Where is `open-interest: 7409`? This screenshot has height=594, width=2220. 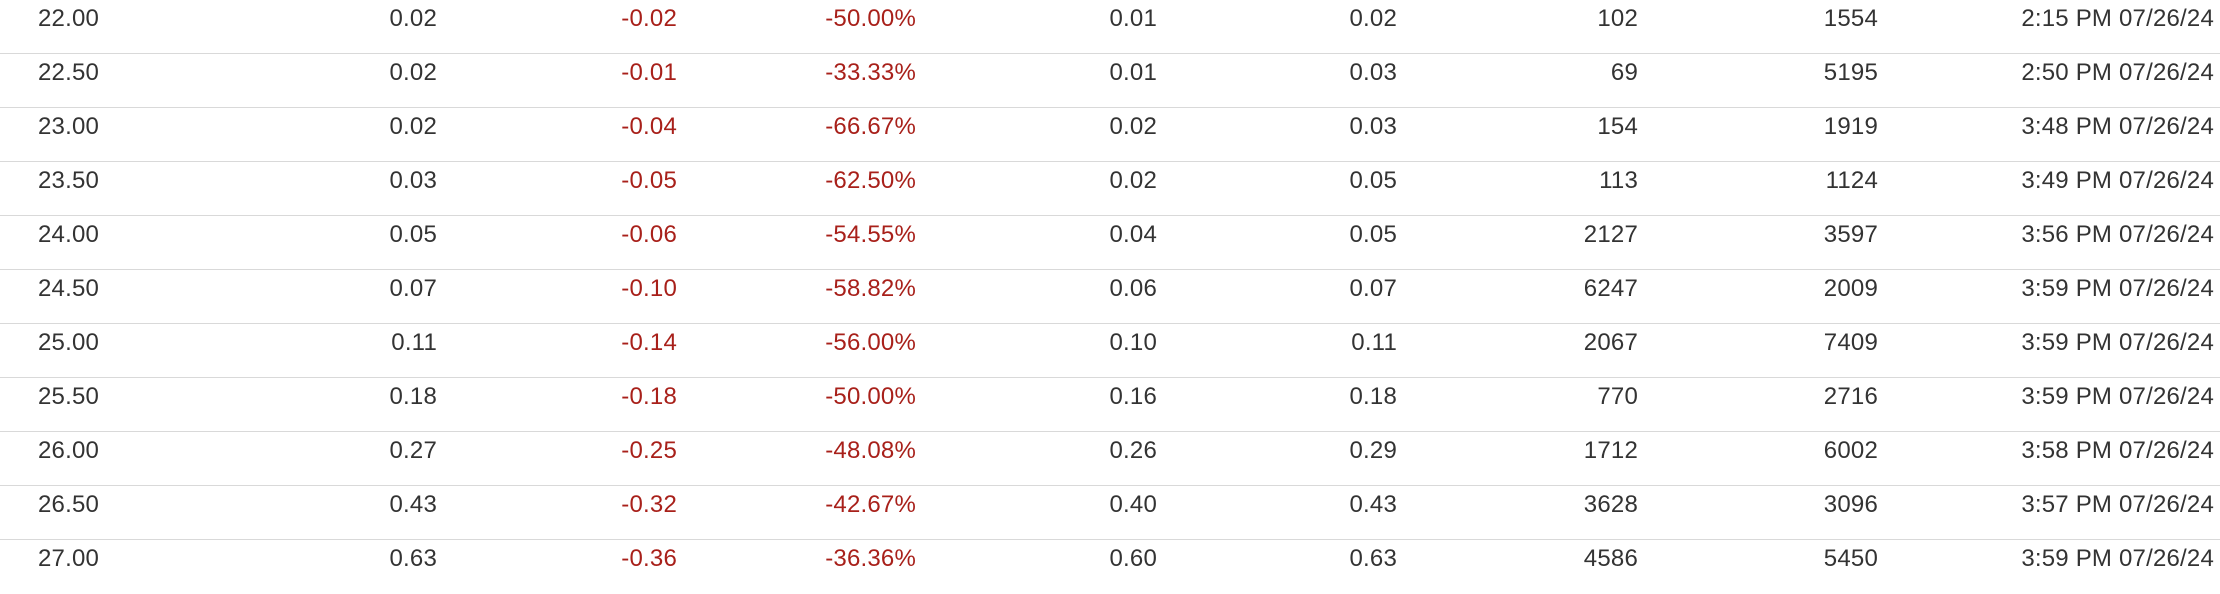
open-interest: 7409 is located at coordinates (1850, 342).